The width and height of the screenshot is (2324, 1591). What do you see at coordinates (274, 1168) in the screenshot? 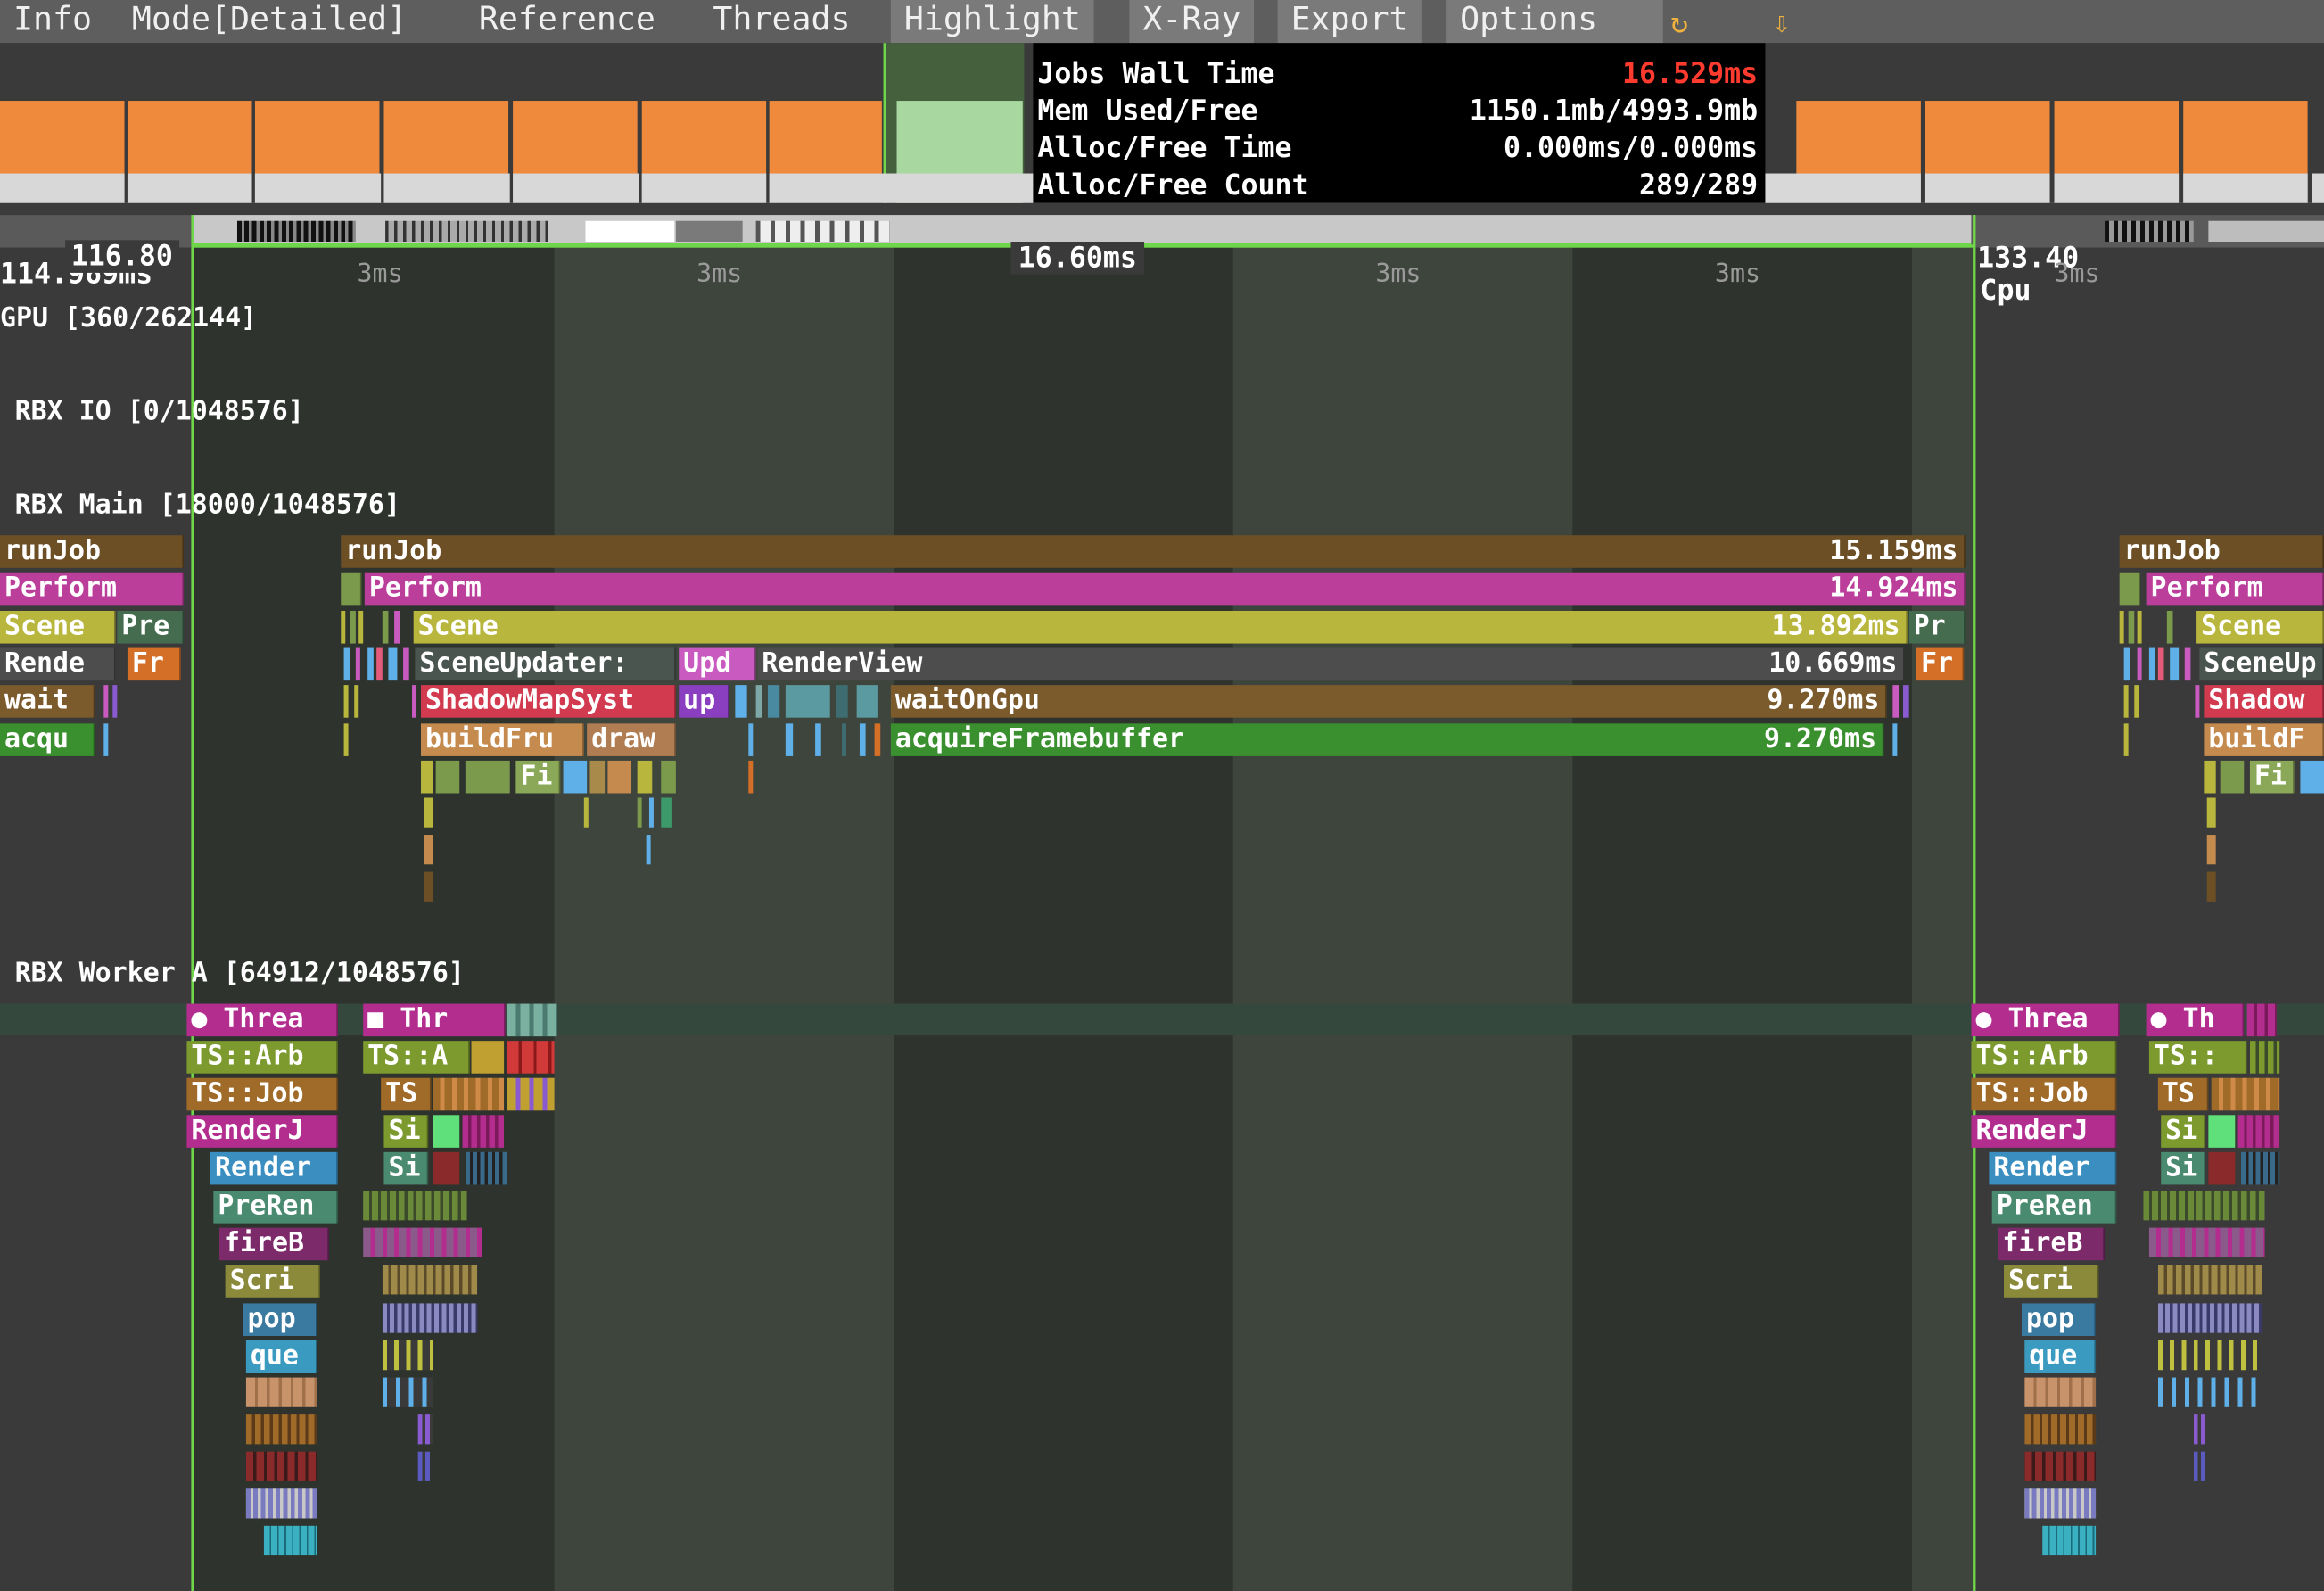
I see `zone-render: Render` at bounding box center [274, 1168].